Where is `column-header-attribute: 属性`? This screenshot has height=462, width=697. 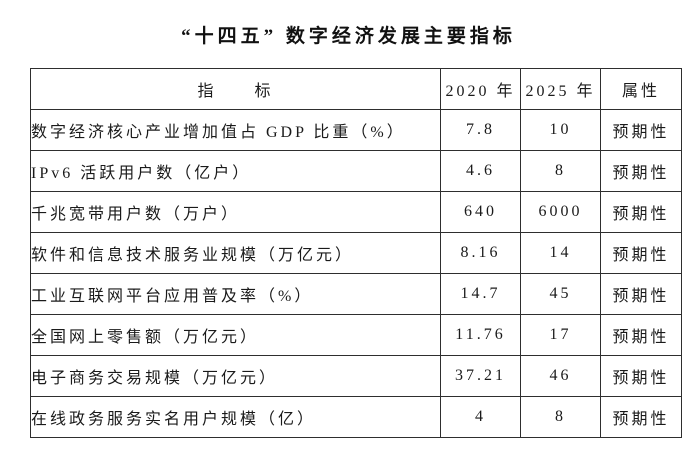
column-header-attribute: 属性 is located at coordinates (641, 89).